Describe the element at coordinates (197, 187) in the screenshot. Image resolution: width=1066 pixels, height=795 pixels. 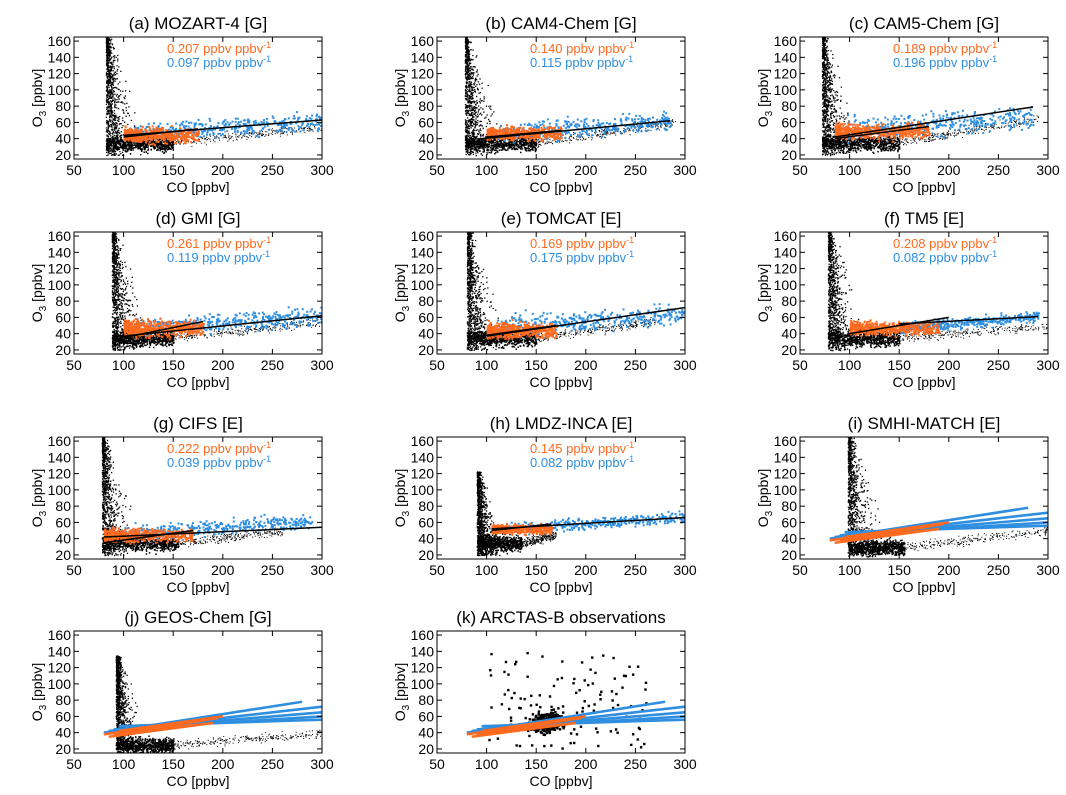
I see `x-axis-label: CO [ppbv]` at that location.